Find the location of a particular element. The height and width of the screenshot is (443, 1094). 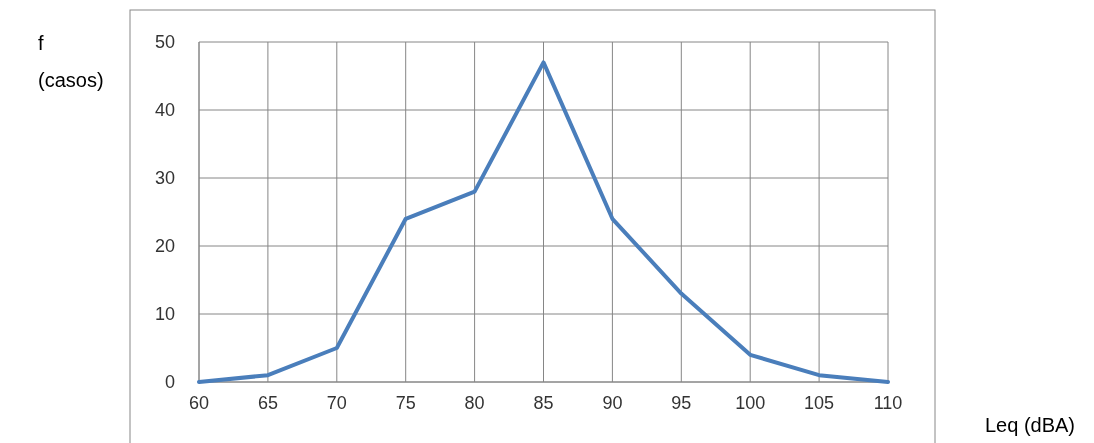

x-tick-label: 80 is located at coordinates (474, 403).